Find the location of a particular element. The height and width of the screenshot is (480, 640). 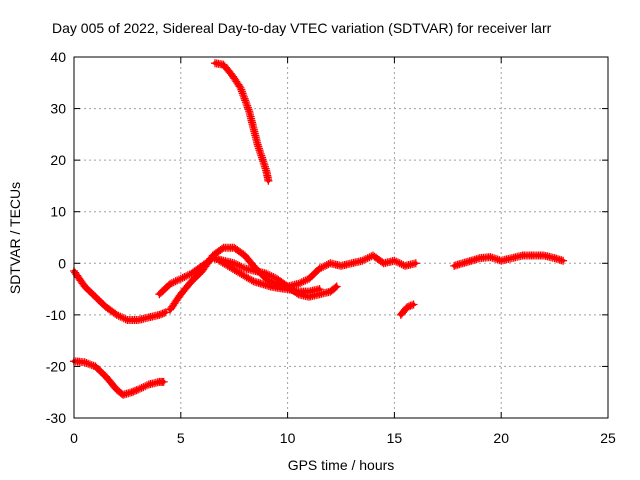

x-tick-label: 5 is located at coordinates (181, 438).